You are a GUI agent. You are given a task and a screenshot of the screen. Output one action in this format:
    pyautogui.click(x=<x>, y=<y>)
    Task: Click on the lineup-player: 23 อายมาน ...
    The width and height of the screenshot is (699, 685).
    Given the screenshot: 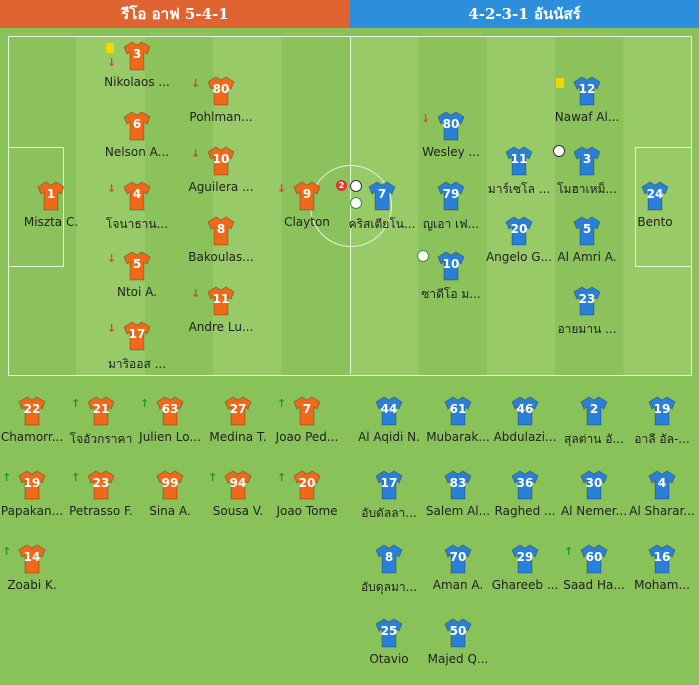 What is the action you would take?
    pyautogui.click(x=587, y=317)
    